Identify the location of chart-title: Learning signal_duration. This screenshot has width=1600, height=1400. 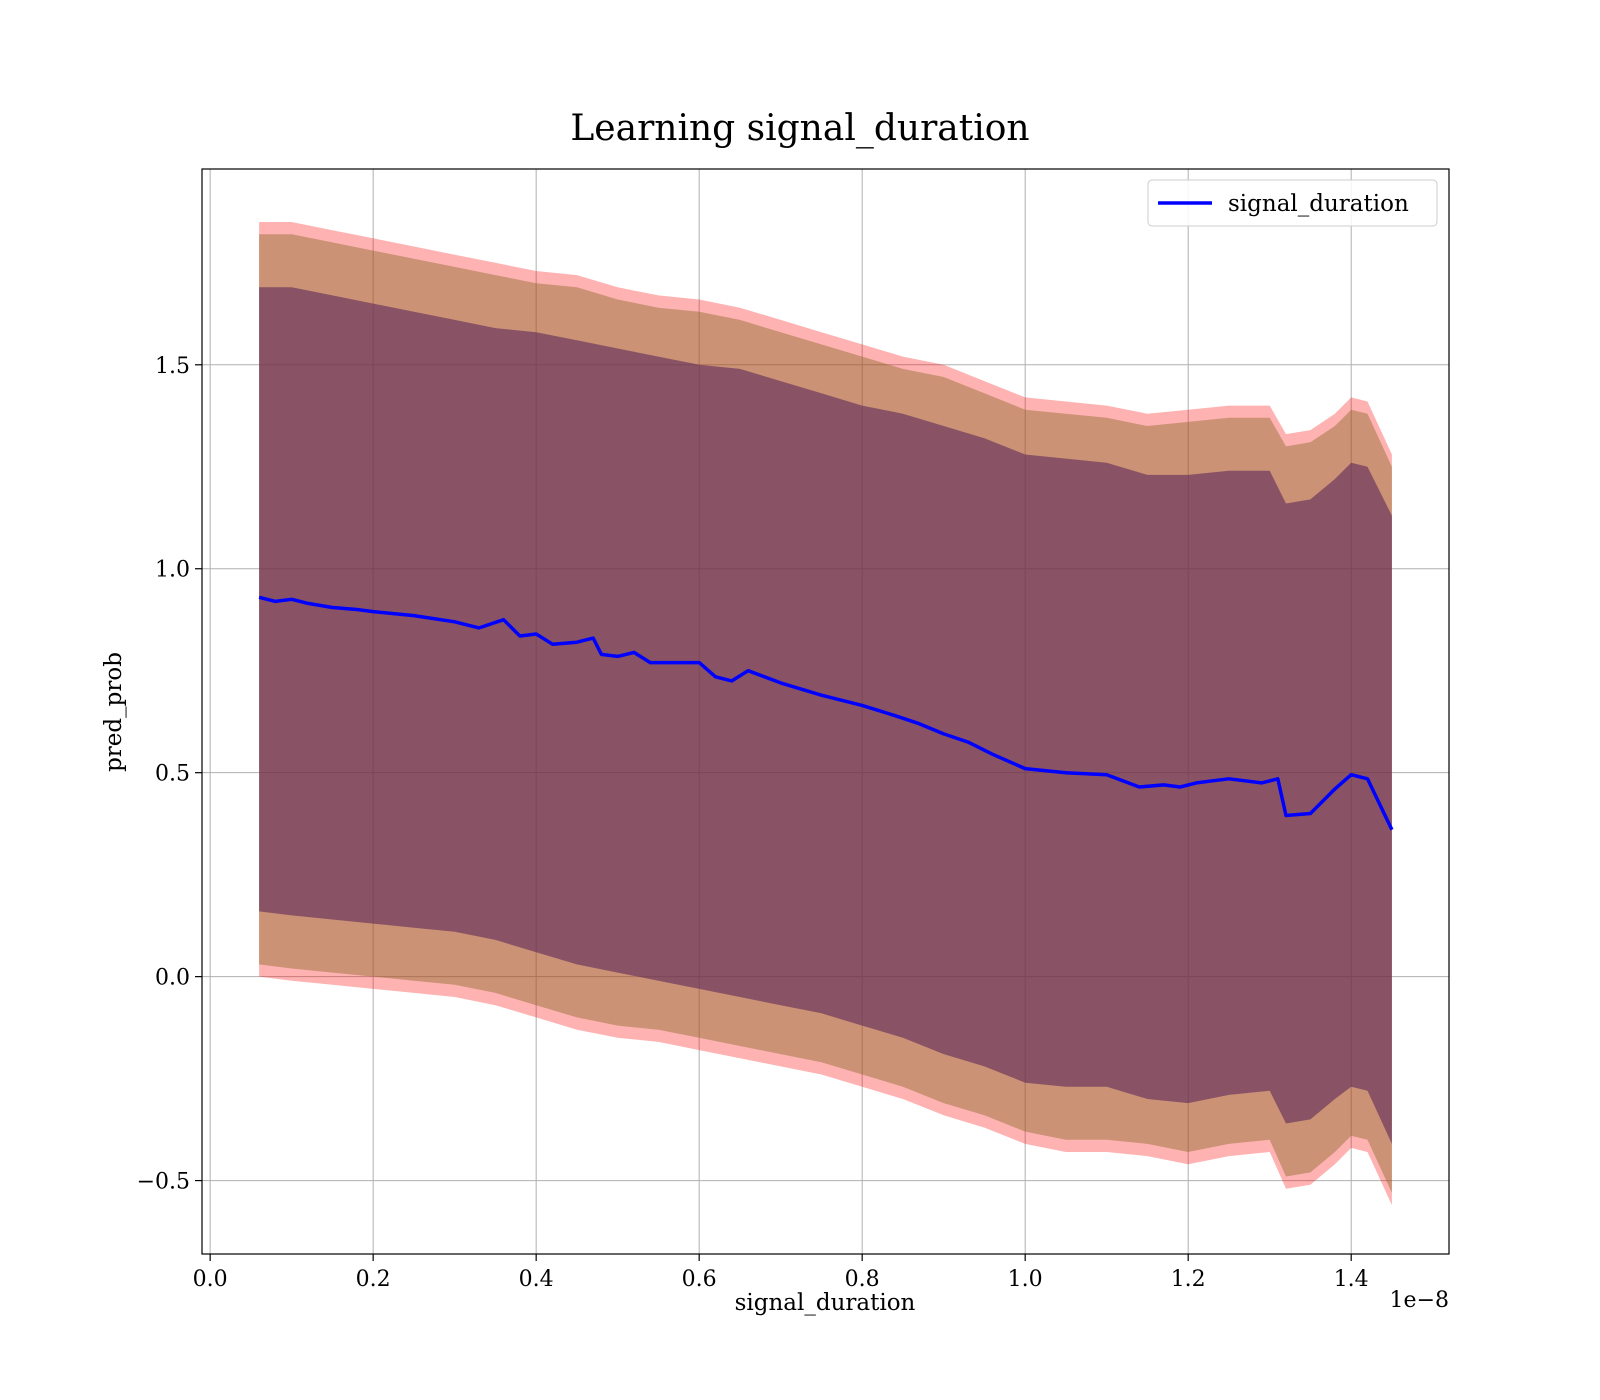
(799, 128).